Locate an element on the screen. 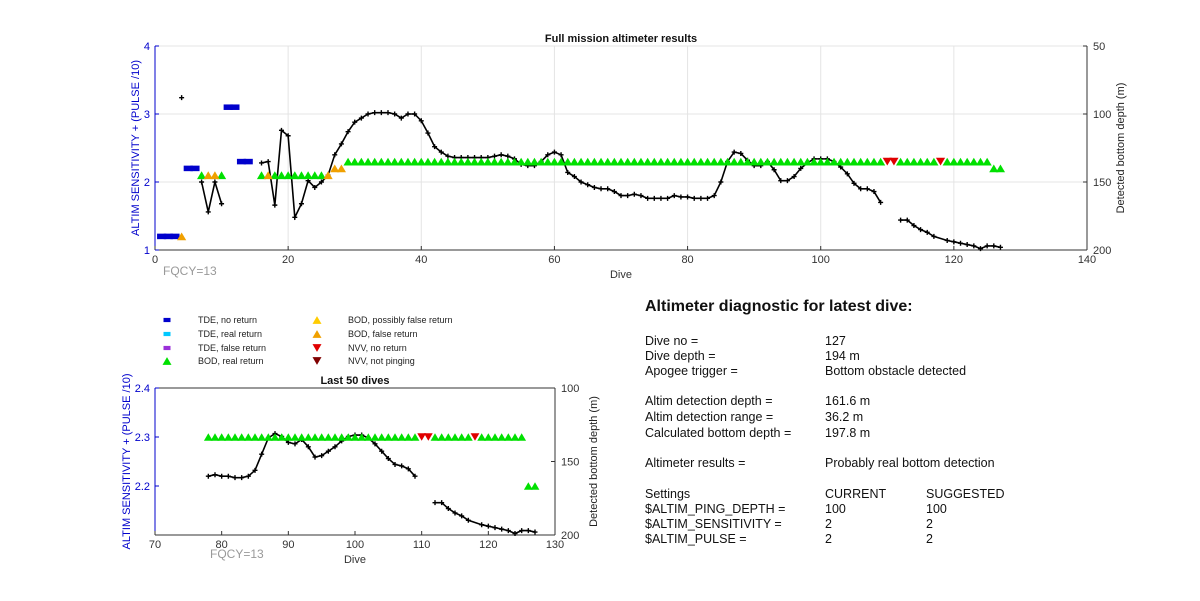 The image size is (1200, 601). marker-bod-false-return is located at coordinates (208, 175).